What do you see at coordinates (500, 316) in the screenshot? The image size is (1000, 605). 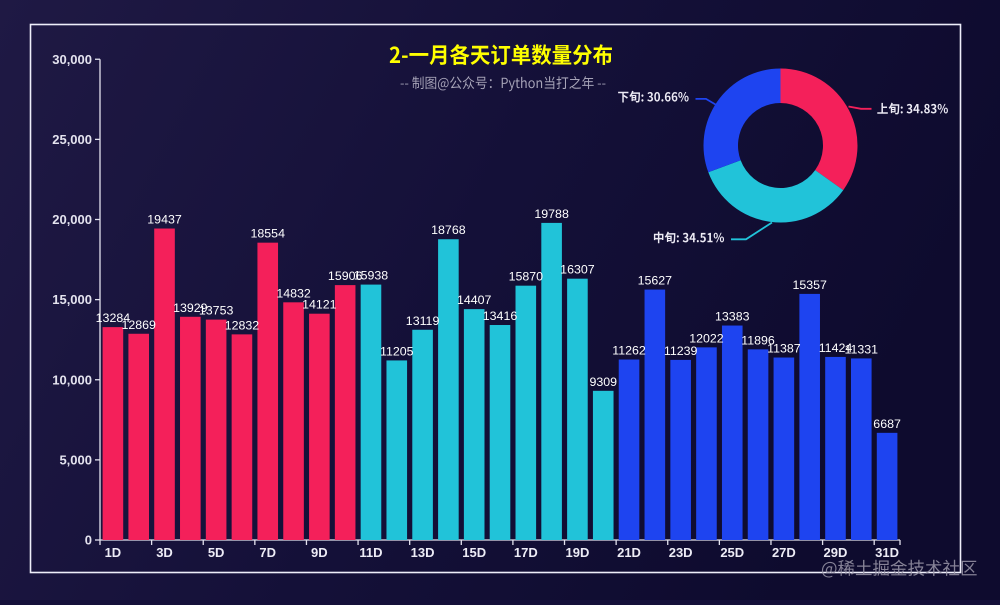 I see `svg-text: 13416` at bounding box center [500, 316].